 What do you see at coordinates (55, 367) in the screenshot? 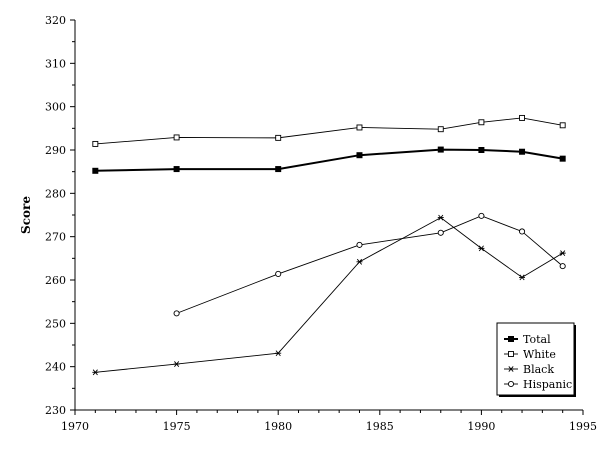
I see `y-tick-label: 240` at bounding box center [55, 367].